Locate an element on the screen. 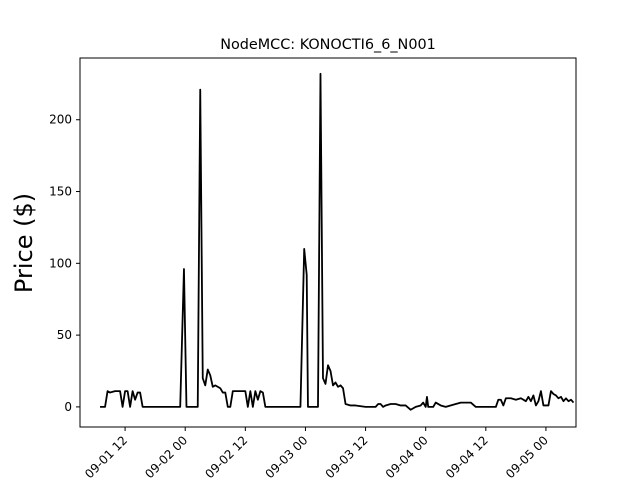 The height and width of the screenshot is (480, 640). y-tick-label: 200 is located at coordinates (60, 120).